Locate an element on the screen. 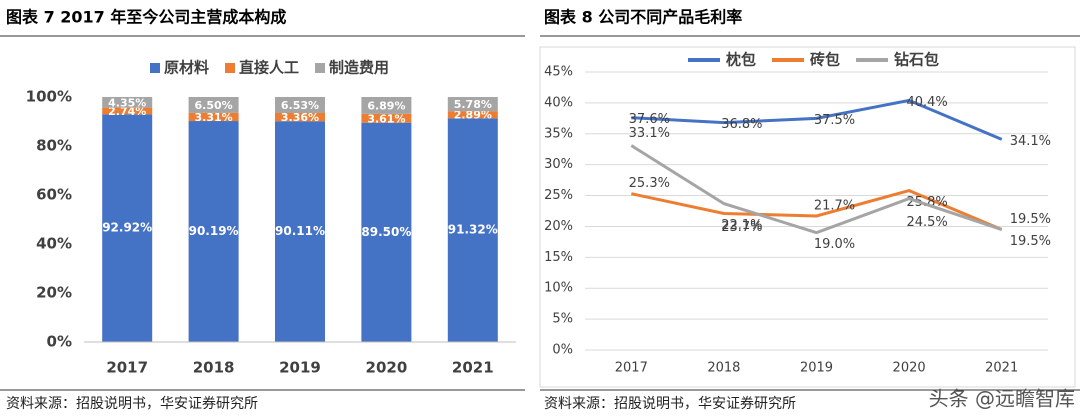  value-label: 6.53% is located at coordinates (300, 105).